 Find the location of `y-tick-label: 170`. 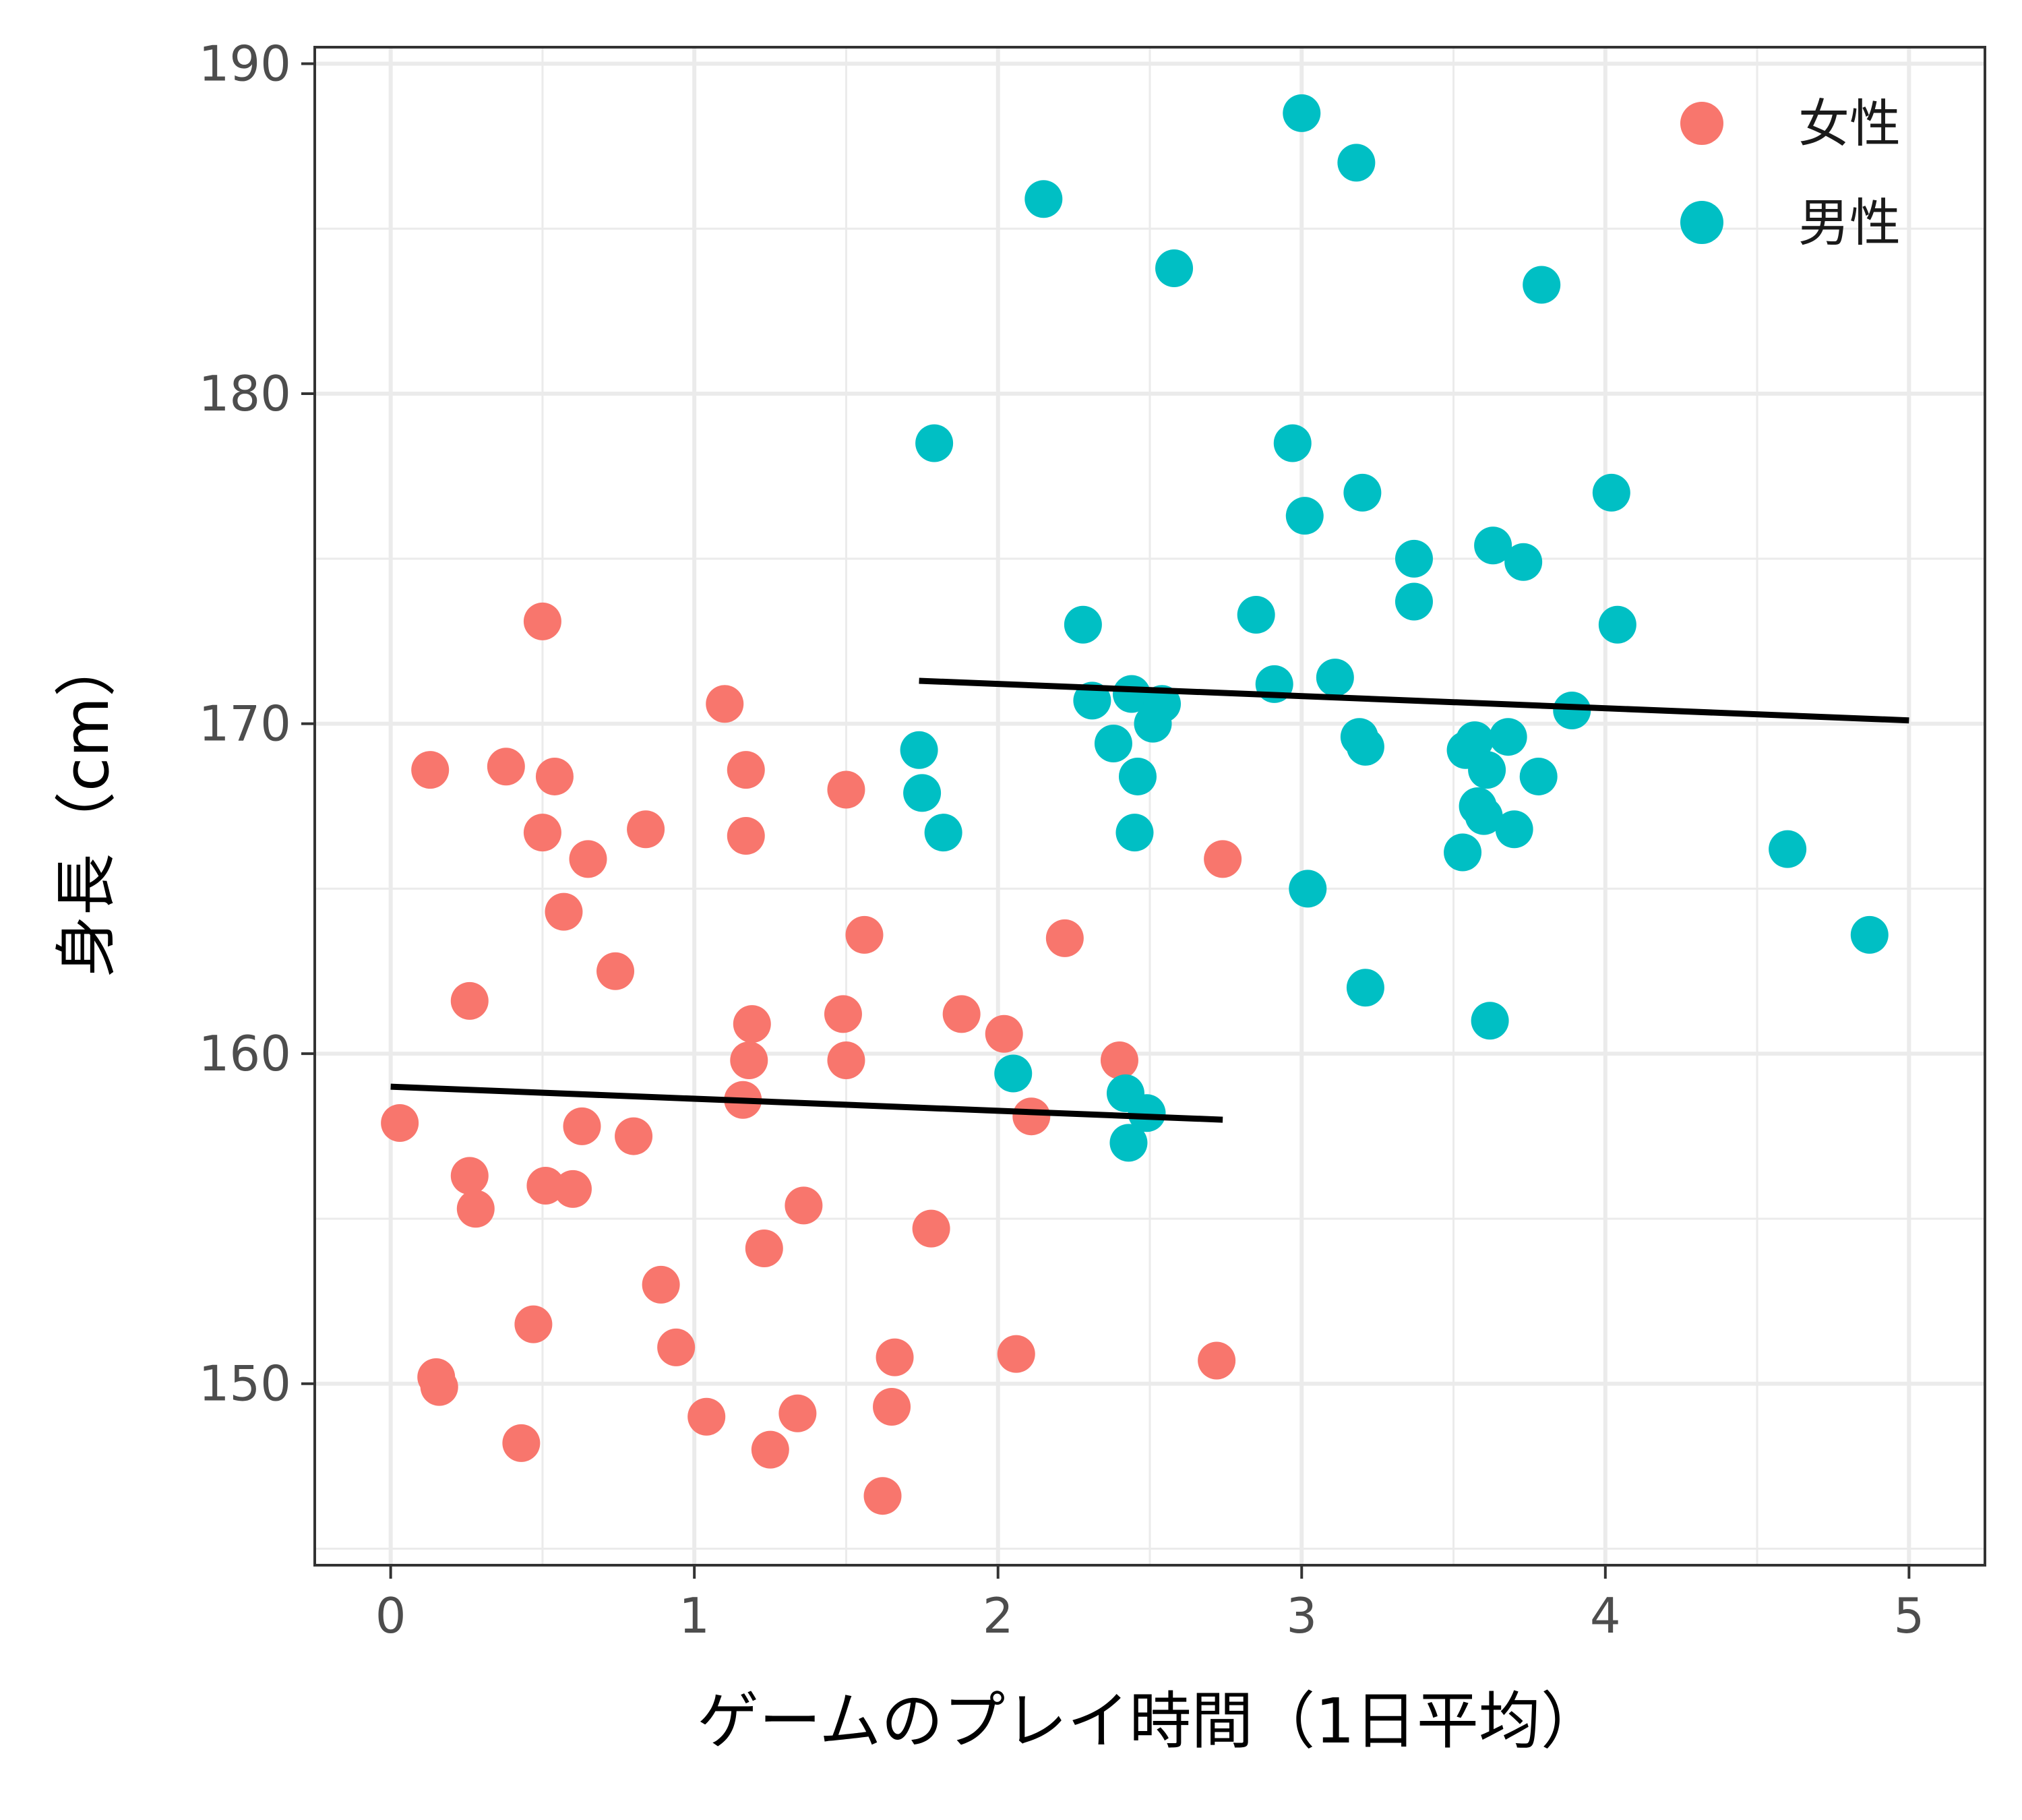

y-tick-label: 170 is located at coordinates (245, 724).